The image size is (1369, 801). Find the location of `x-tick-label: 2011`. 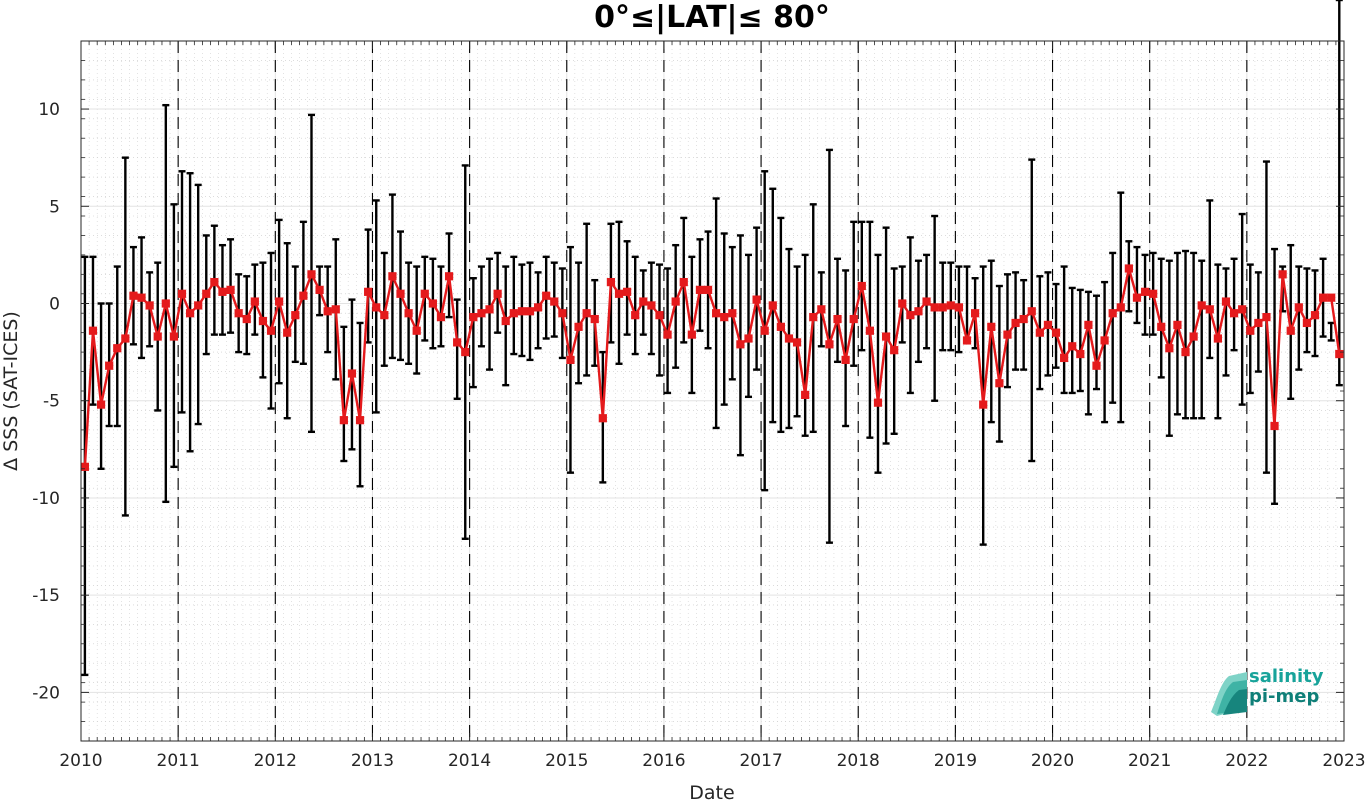

x-tick-label: 2011 is located at coordinates (178, 761).